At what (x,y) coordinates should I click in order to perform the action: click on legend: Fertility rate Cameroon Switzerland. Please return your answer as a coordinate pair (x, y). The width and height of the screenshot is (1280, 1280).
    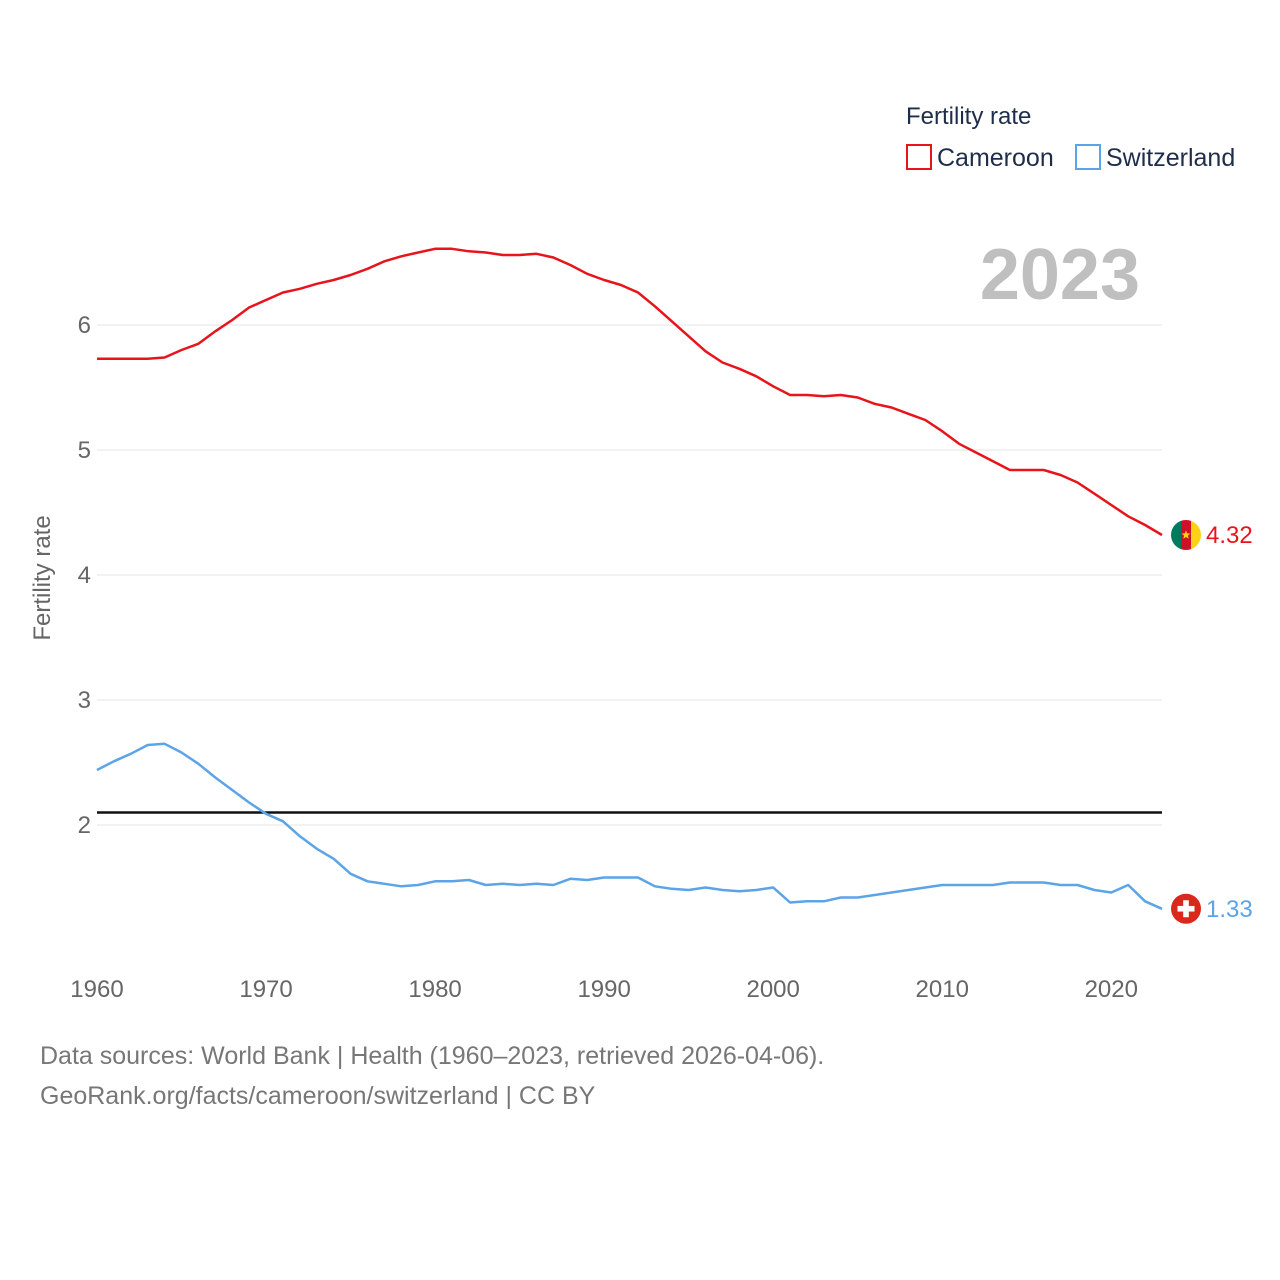
    Looking at the image, I should click on (1070, 137).